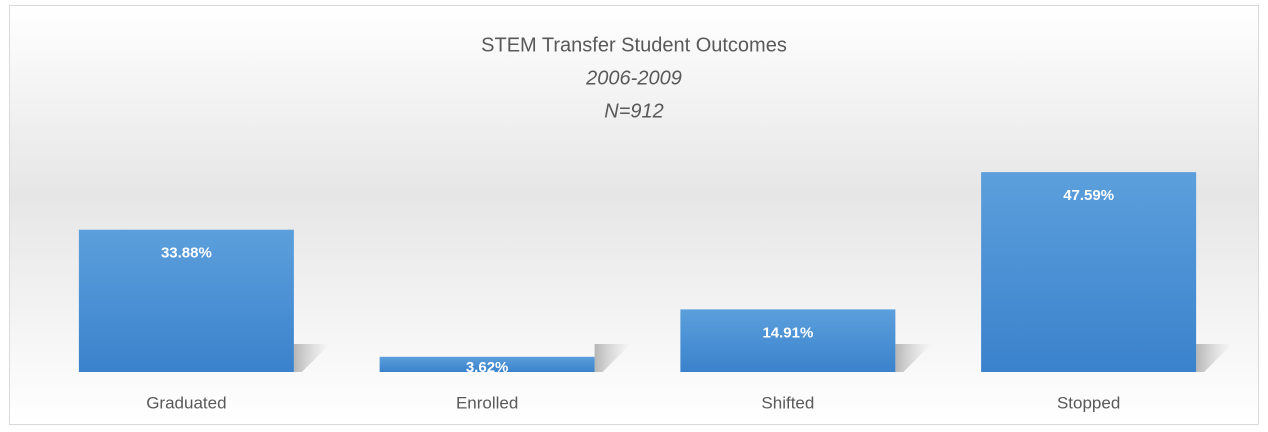 This screenshot has width=1268, height=432. I want to click on chart-title: STEM Transfer Student Outcomes, so click(634, 45).